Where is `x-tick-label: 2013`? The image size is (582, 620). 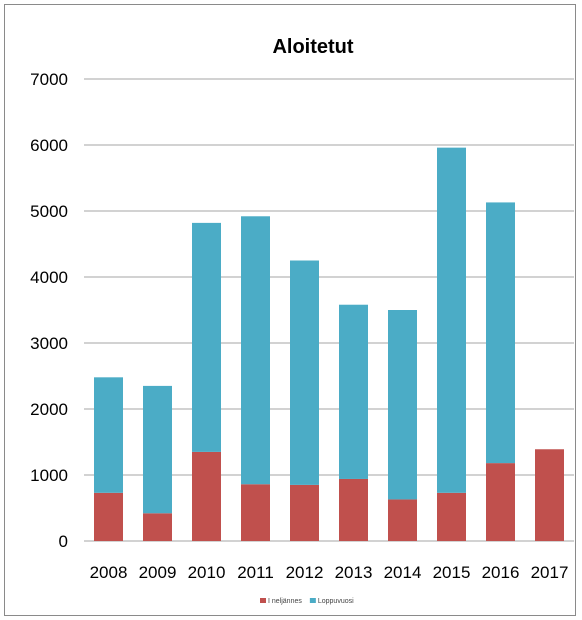
x-tick-label: 2013 is located at coordinates (354, 572).